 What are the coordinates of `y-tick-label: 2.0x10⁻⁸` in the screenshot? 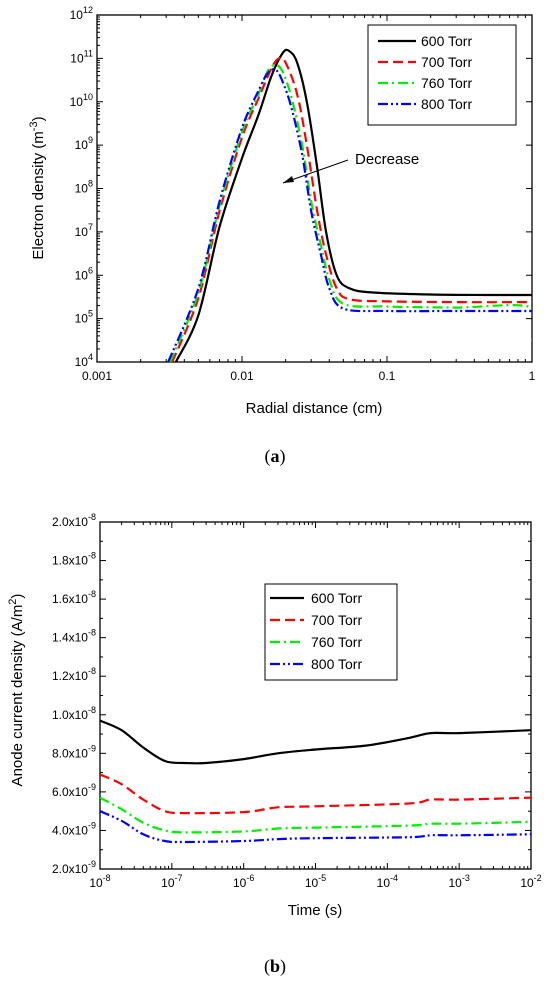 It's located at (74, 520).